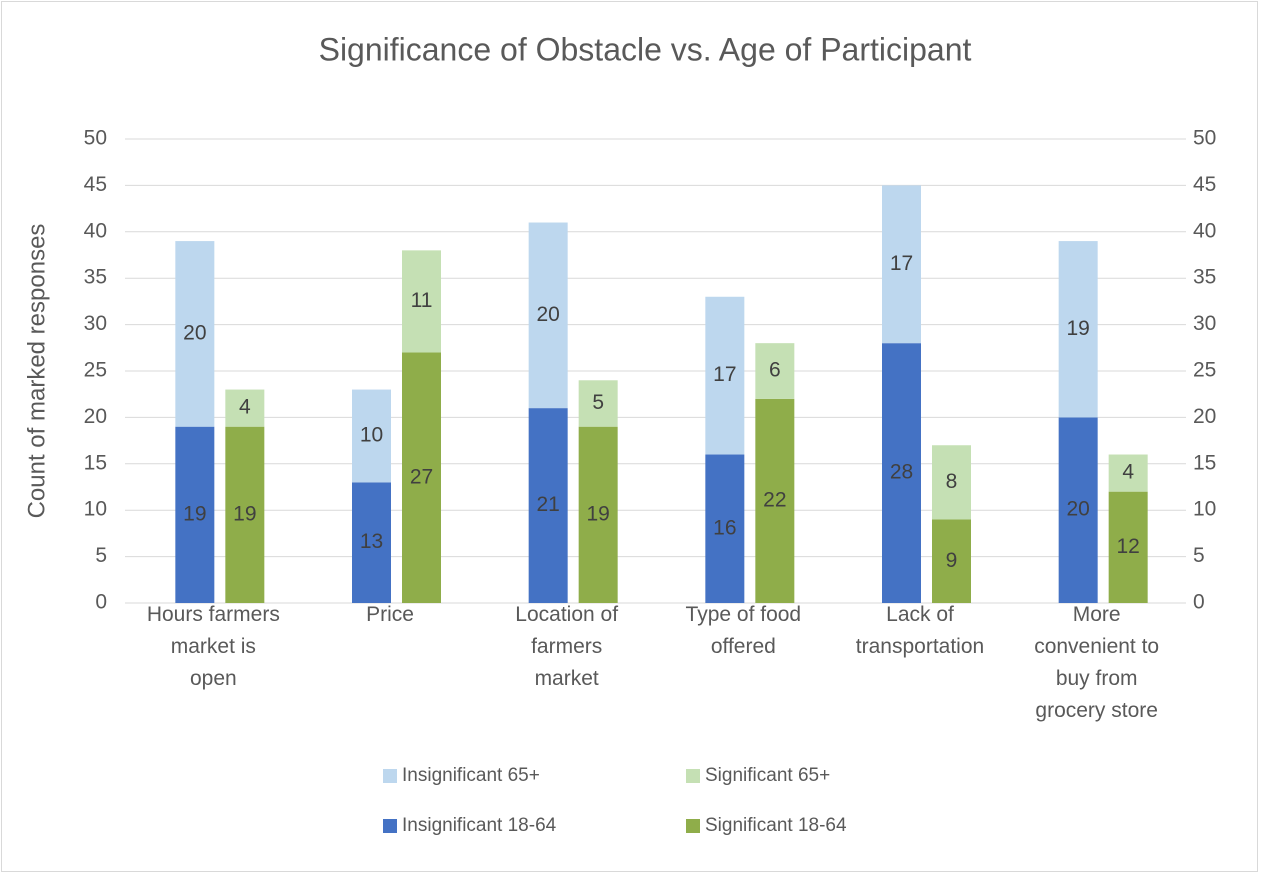 This screenshot has width=1261, height=880. Describe the element at coordinates (1204, 462) in the screenshot. I see `y2-tick-label: 15` at that location.